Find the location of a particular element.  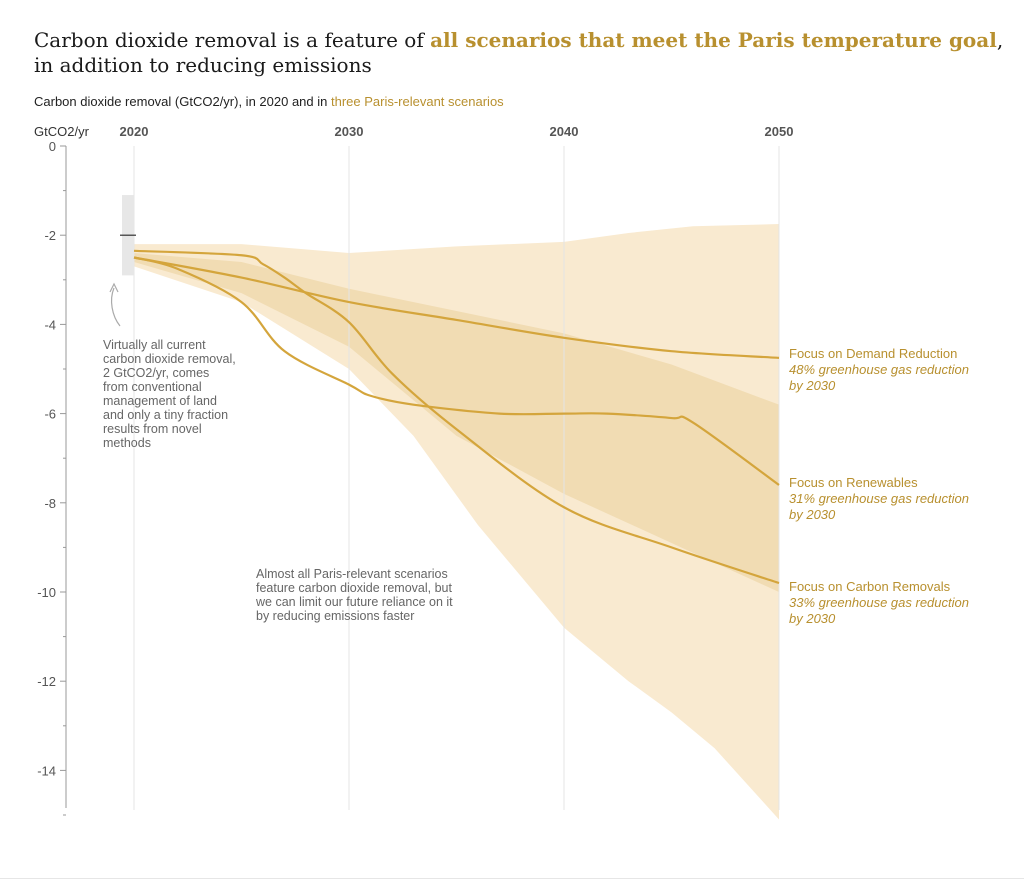

annotation-2-line-2: feature carbon dioxide removal, but is located at coordinates (354, 588).